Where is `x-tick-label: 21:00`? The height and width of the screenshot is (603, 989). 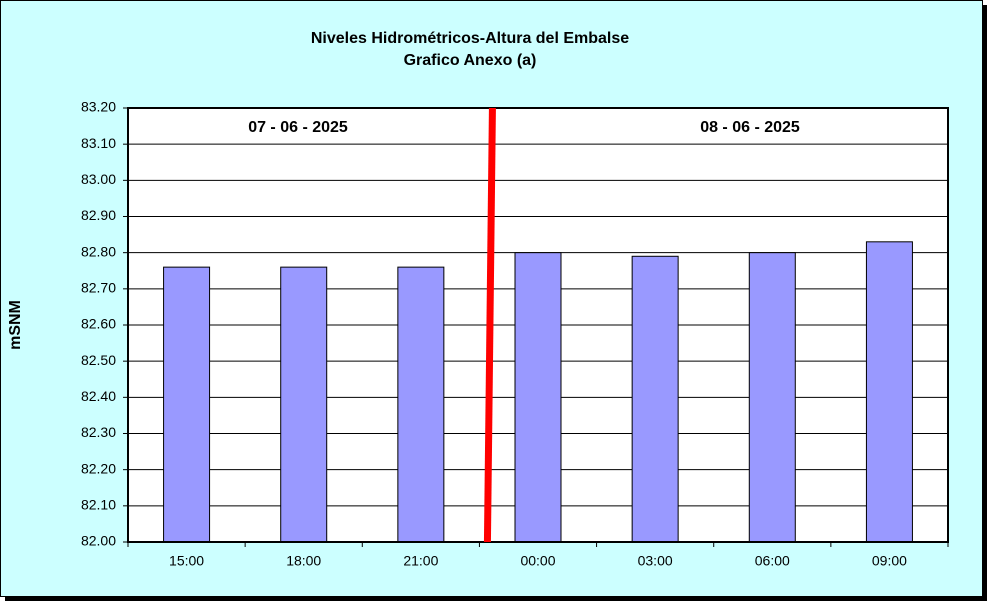 x-tick-label: 21:00 is located at coordinates (420, 561).